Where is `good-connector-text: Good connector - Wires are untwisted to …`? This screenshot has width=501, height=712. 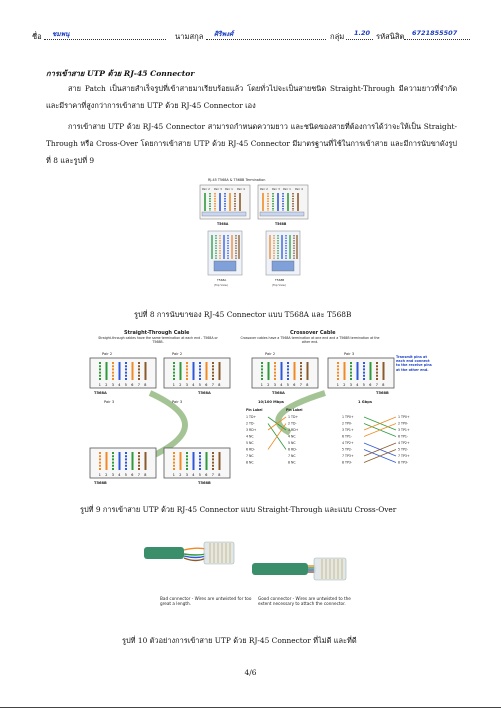
good-connector-text: Good connector - Wires are untwisted to … is located at coordinates (304, 601).